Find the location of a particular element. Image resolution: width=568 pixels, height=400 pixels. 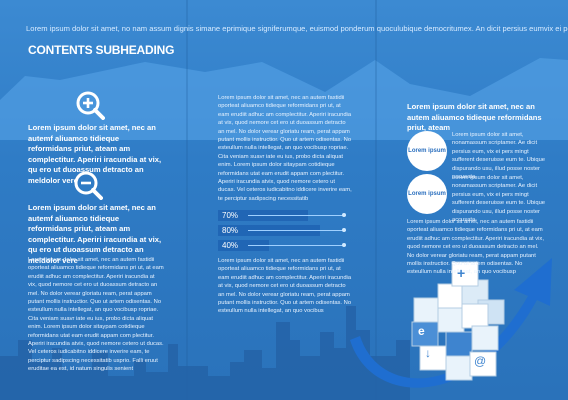

progress-bar: 80% is located at coordinates (283, 230).